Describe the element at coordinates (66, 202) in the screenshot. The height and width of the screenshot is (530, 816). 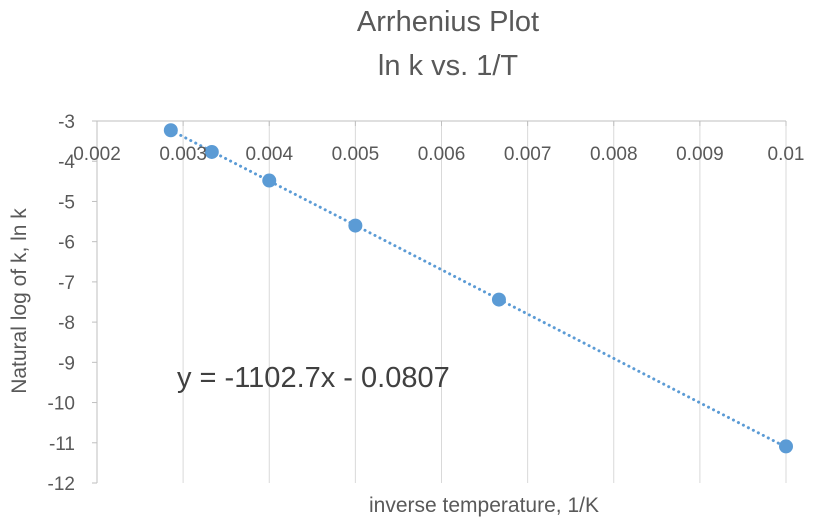
I see `y-tick-label: -5` at that location.